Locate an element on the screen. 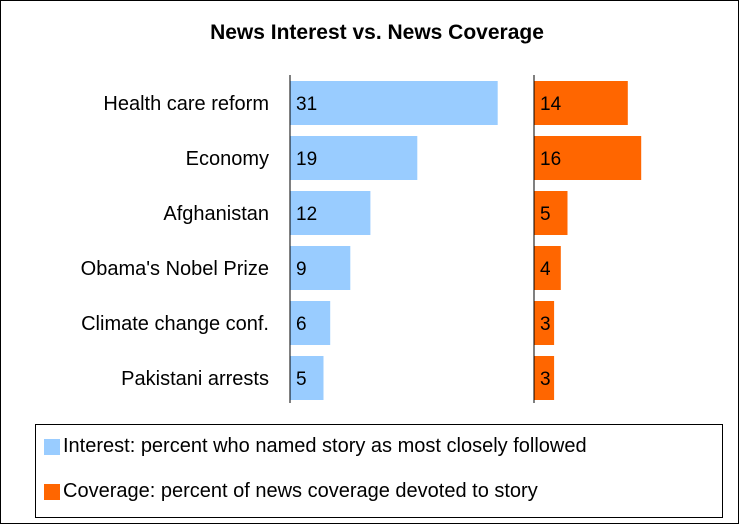 The image size is (739, 524). legend-swatch-coverage is located at coordinates (52, 491).